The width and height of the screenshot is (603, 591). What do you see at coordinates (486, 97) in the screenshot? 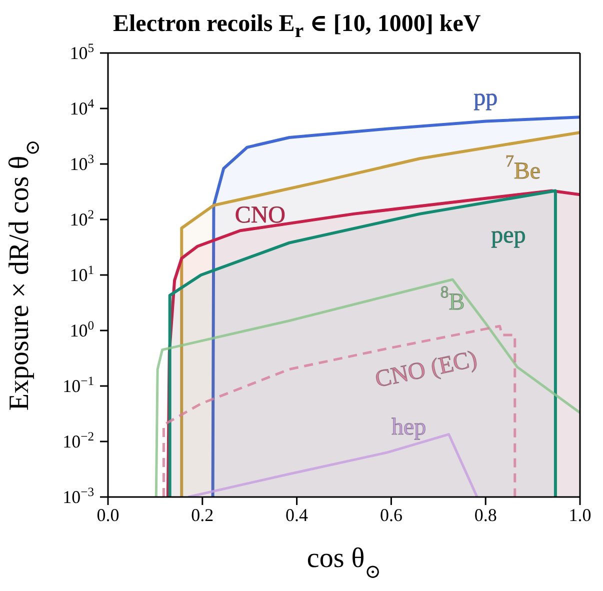
I see `series-label: pp` at bounding box center [486, 97].